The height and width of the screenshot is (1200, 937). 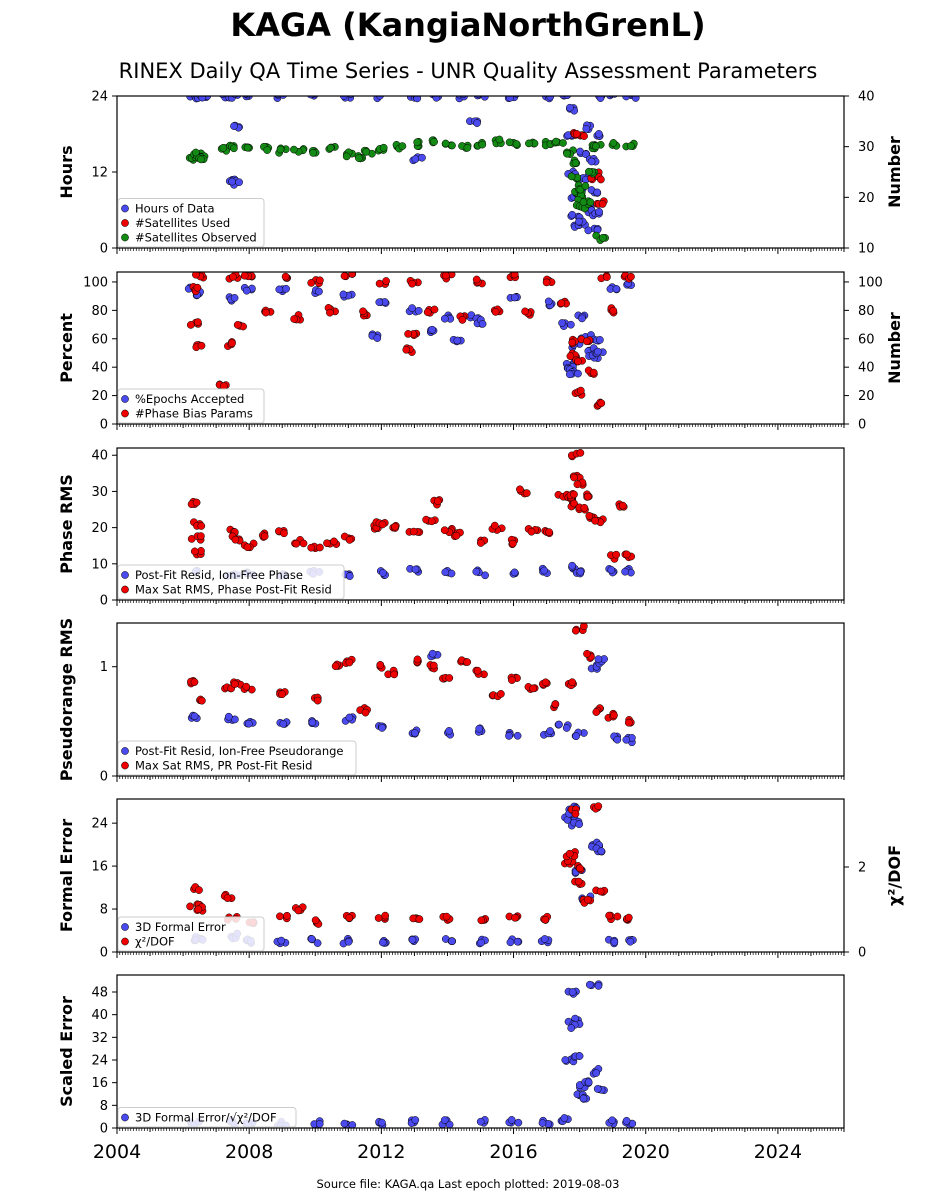 What do you see at coordinates (866, 339) in the screenshot?
I see `y2-tick-label: 60` at bounding box center [866, 339].